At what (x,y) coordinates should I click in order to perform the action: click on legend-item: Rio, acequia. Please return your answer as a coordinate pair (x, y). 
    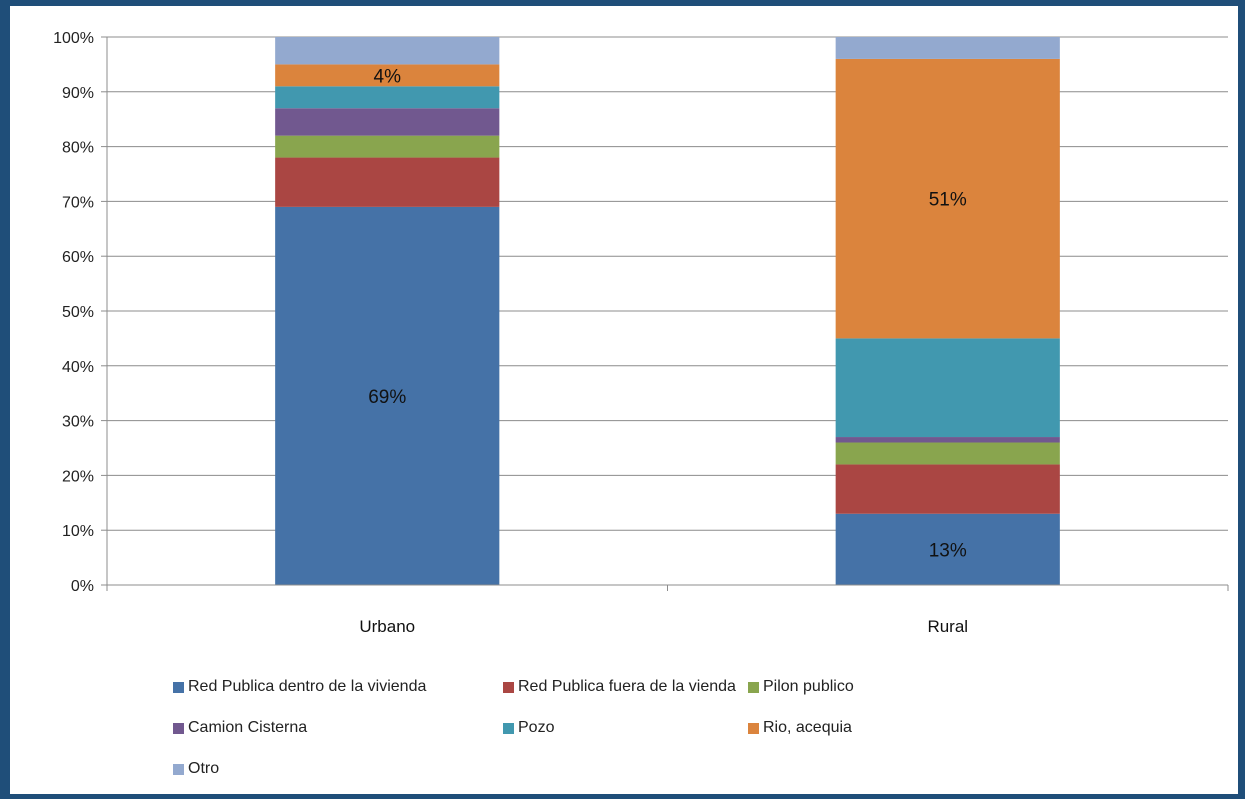
    Looking at the image, I should click on (800, 728).